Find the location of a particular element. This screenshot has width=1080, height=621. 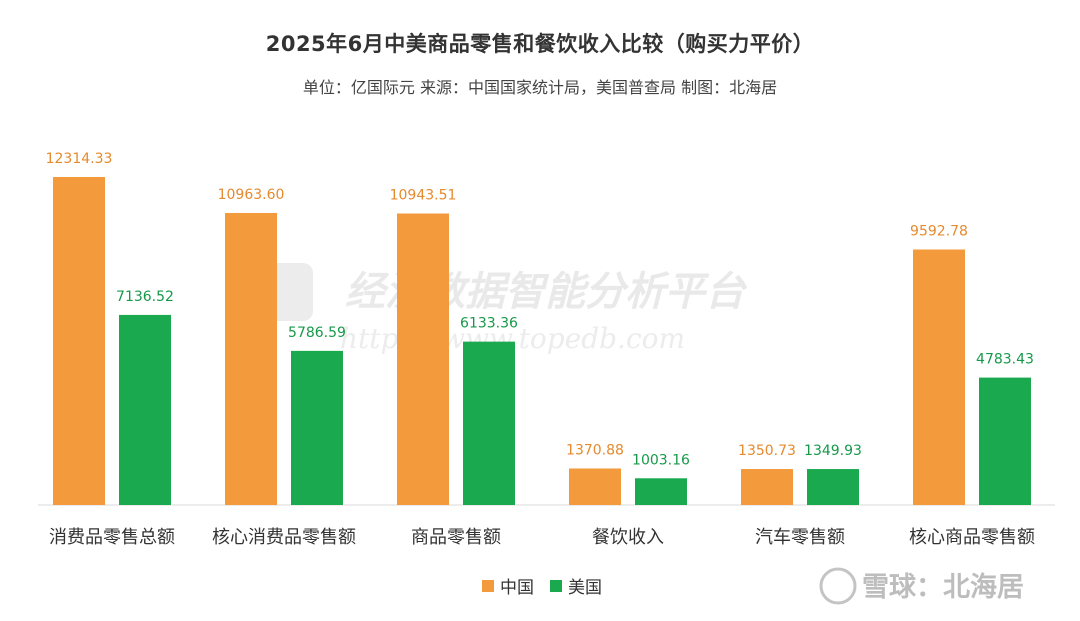

data-label-usa-3: 1003.16 is located at coordinates (661, 460).